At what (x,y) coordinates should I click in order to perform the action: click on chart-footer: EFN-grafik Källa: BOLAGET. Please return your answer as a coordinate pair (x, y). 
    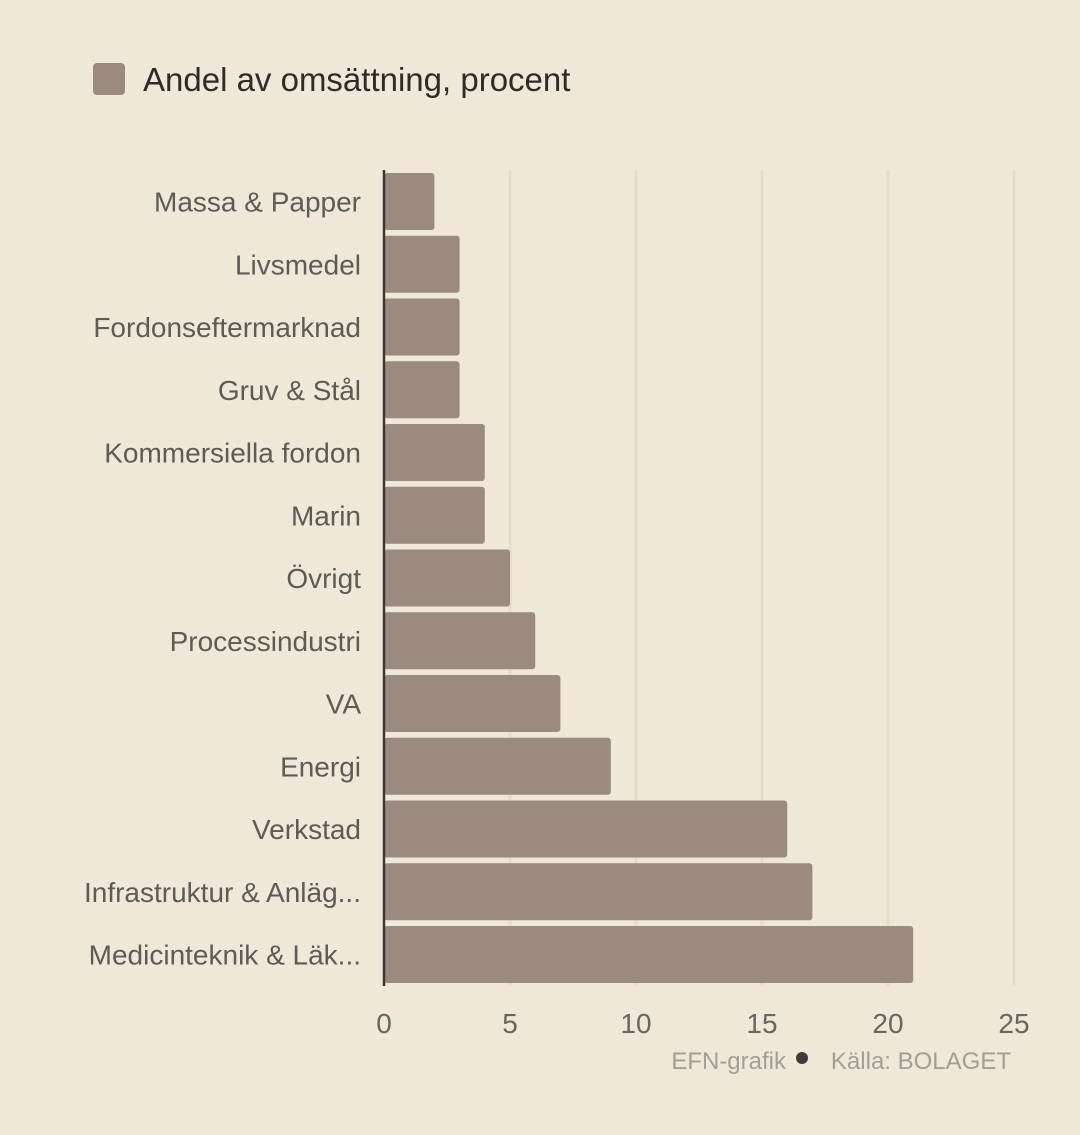
    Looking at the image, I should click on (841, 1061).